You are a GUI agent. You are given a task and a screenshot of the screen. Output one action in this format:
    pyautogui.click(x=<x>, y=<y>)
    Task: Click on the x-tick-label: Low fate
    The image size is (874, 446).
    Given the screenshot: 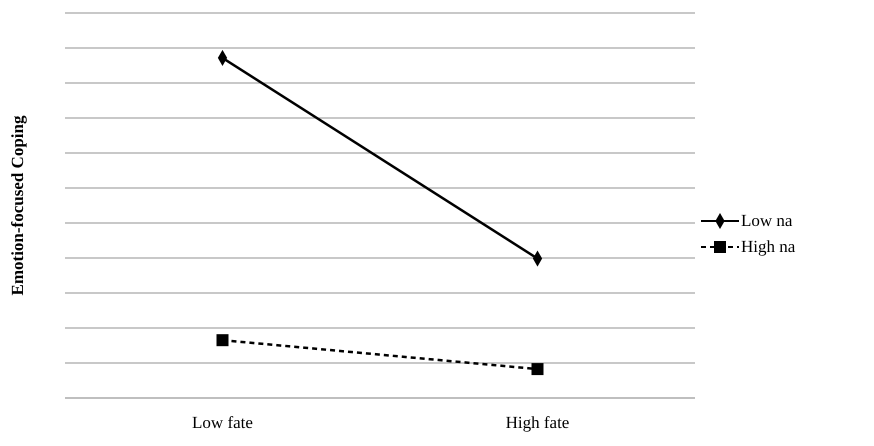 What is the action you would take?
    pyautogui.click(x=222, y=422)
    